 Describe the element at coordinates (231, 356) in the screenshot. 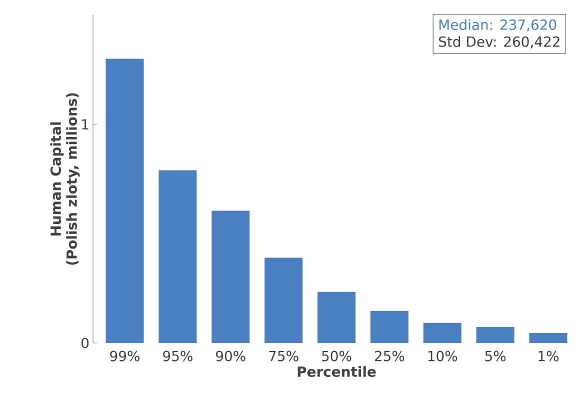

I see `x-tick-label: 90%` at that location.